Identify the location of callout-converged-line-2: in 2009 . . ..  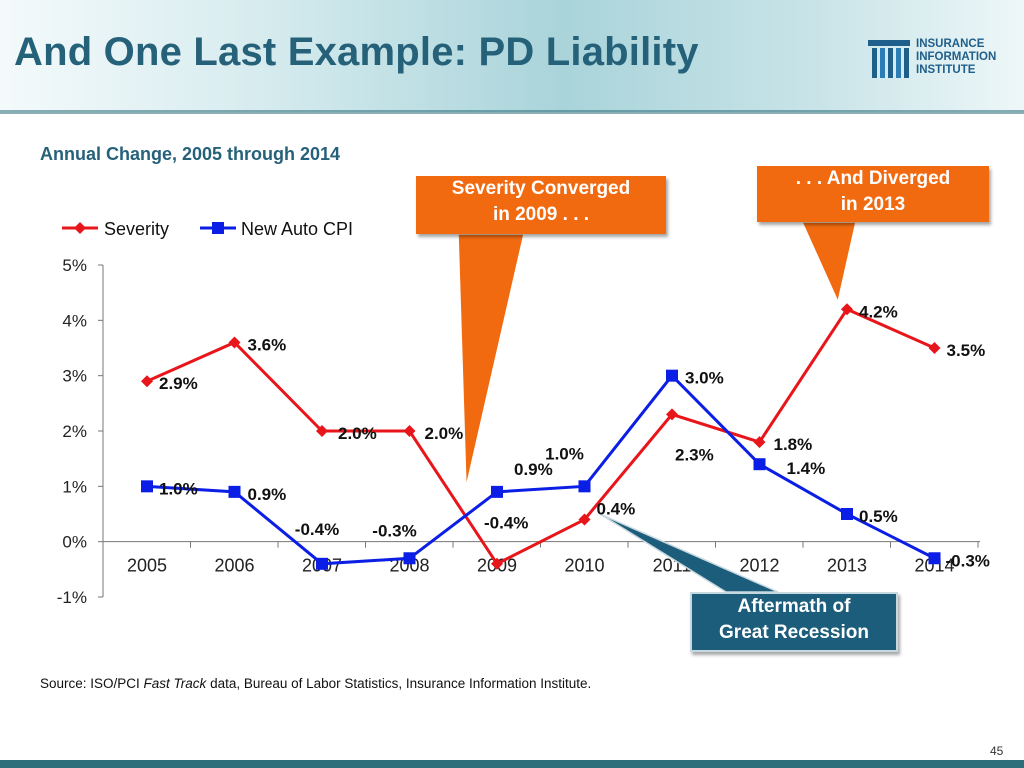
(541, 214).